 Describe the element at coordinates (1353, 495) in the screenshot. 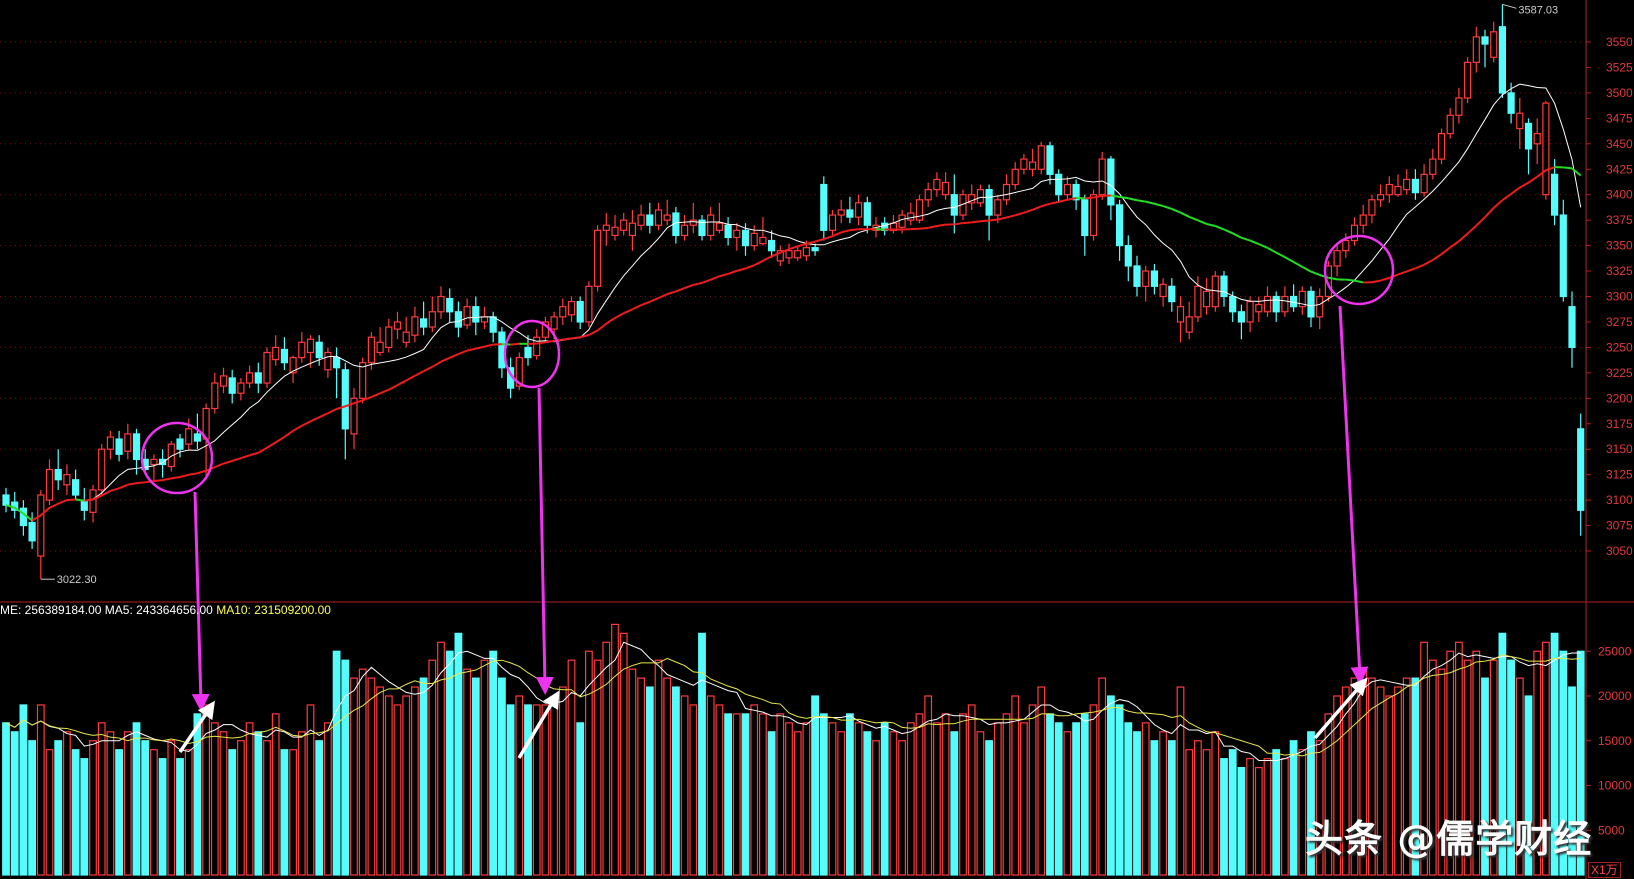

I see `magenta-arrow` at that location.